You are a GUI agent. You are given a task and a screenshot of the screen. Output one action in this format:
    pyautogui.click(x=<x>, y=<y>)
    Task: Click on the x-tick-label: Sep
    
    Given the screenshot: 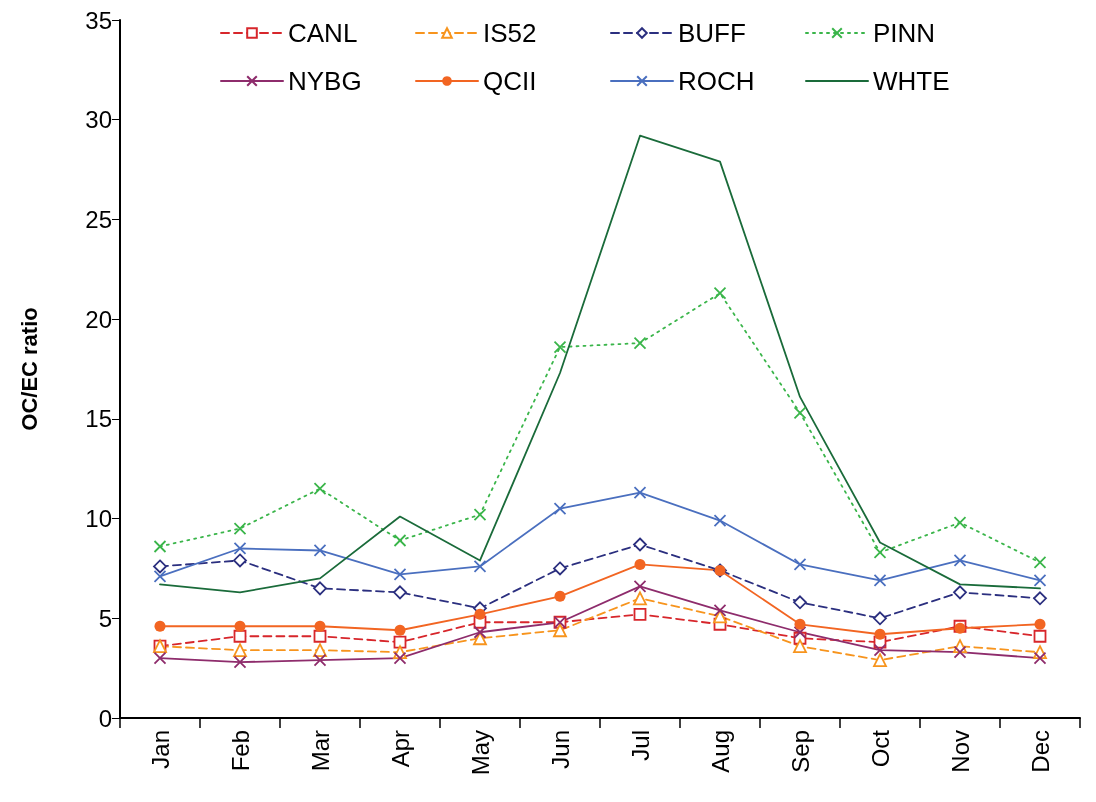 What is the action you would take?
    pyautogui.click(x=800, y=751)
    